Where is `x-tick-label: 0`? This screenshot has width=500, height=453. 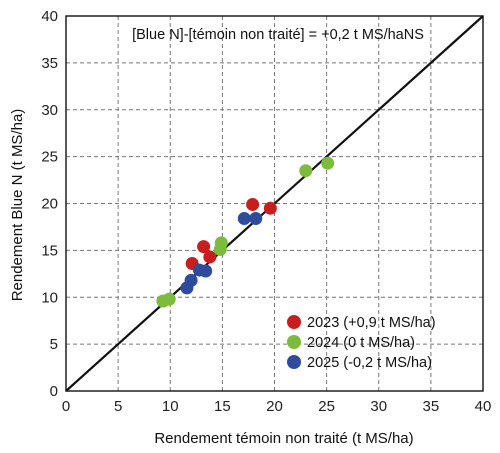
x-tick-label: 0 is located at coordinates (66, 406).